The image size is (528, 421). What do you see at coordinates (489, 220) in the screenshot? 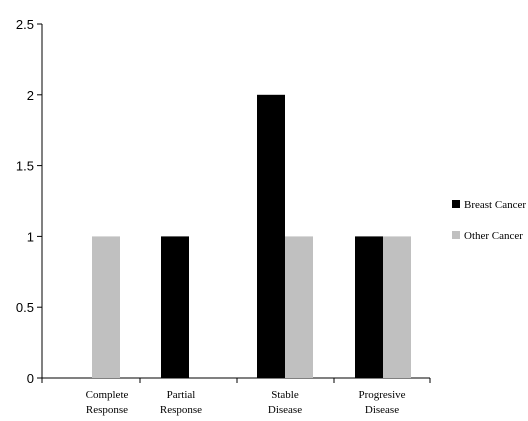
I see `legend: Breast Cancer Other Cancer` at bounding box center [489, 220].